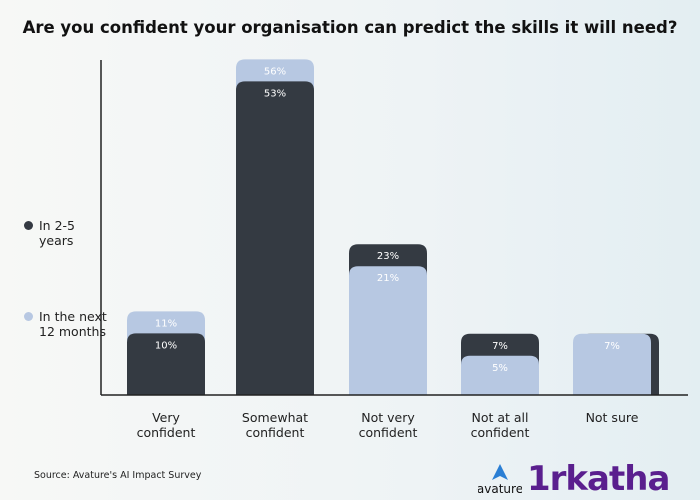  Describe the element at coordinates (388, 278) in the screenshot. I see `data-label: 21%` at that location.